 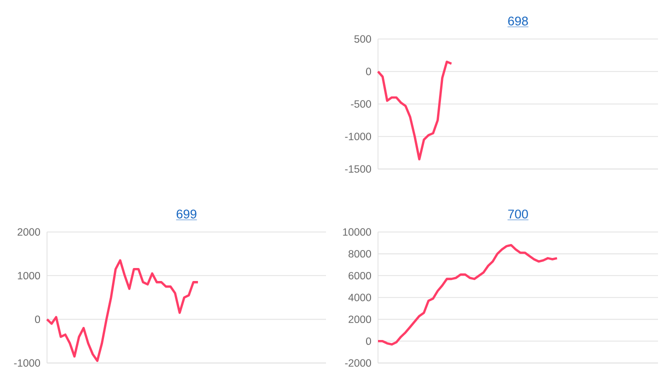 What do you see at coordinates (363, 39) in the screenshot?
I see `y-tick-label: 500` at bounding box center [363, 39].